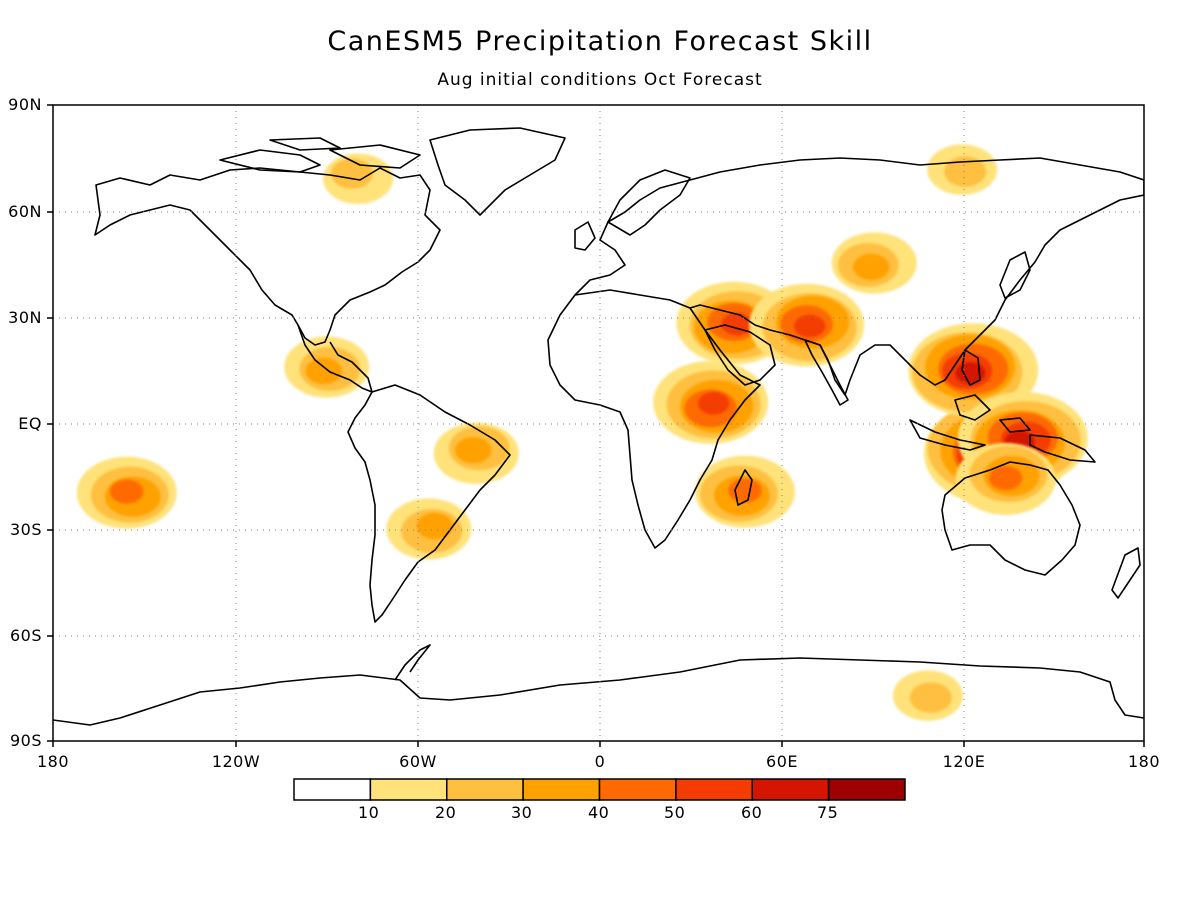 The width and height of the screenshot is (1200, 900). I want to click on coastline-new-guinea, so click(1062, 448).